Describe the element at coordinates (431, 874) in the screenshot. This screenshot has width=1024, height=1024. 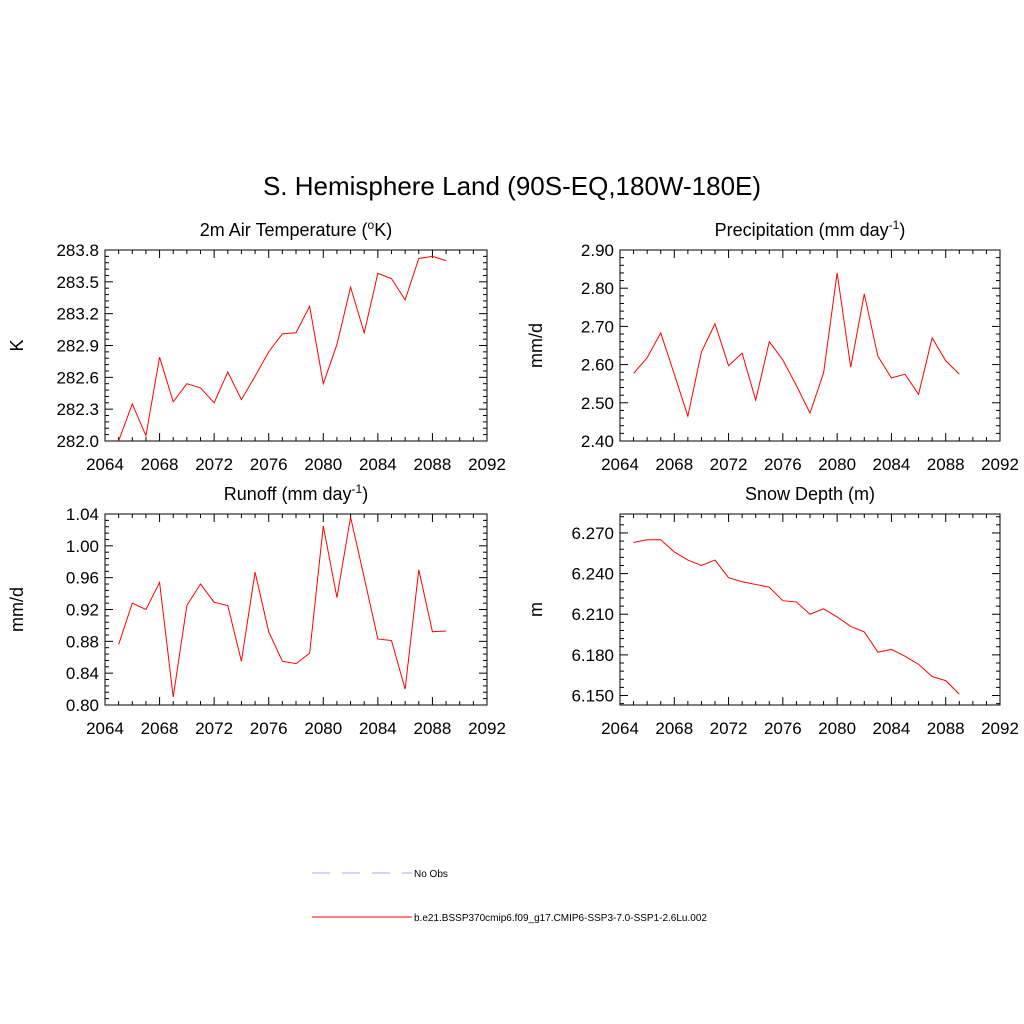
I see `legend-obs-label: No Obs` at that location.